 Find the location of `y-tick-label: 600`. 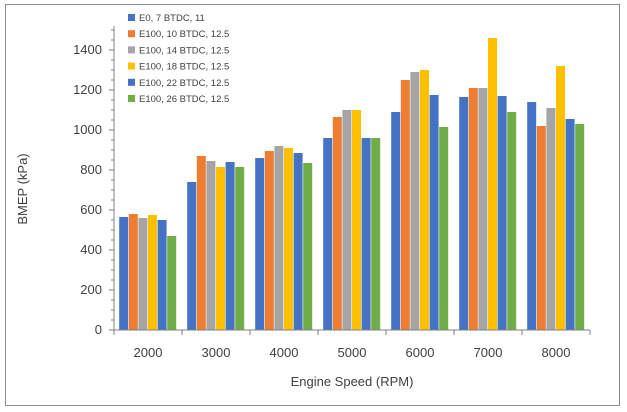

y-tick-label: 600 is located at coordinates (91, 209).